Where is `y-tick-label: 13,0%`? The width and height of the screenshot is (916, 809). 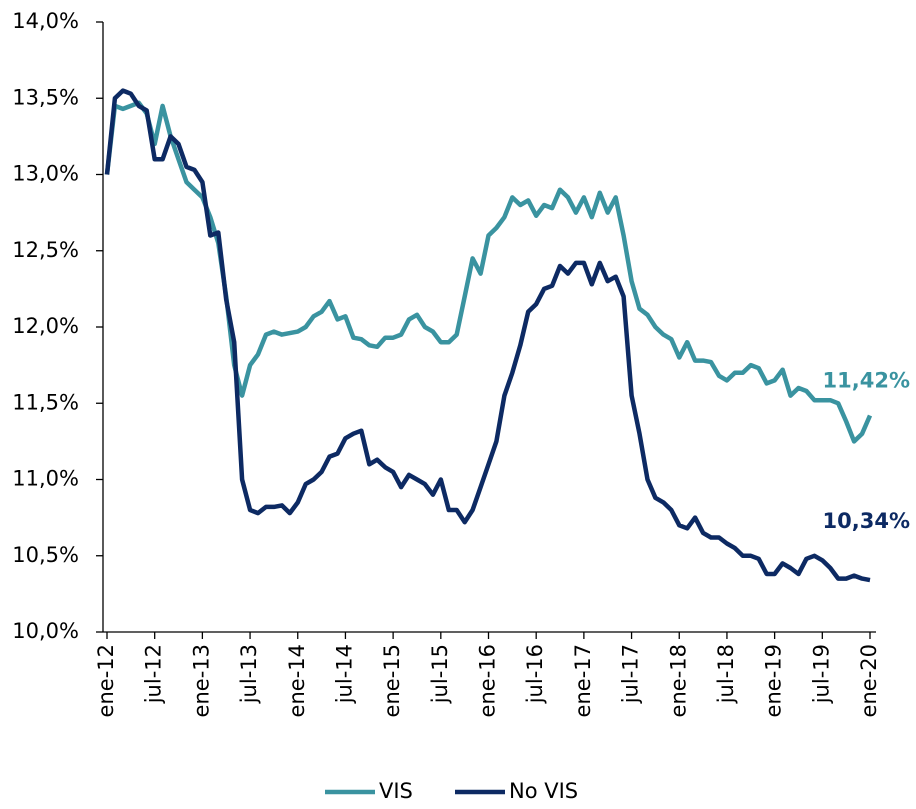
y-tick-label: 13,0% is located at coordinates (45, 174).